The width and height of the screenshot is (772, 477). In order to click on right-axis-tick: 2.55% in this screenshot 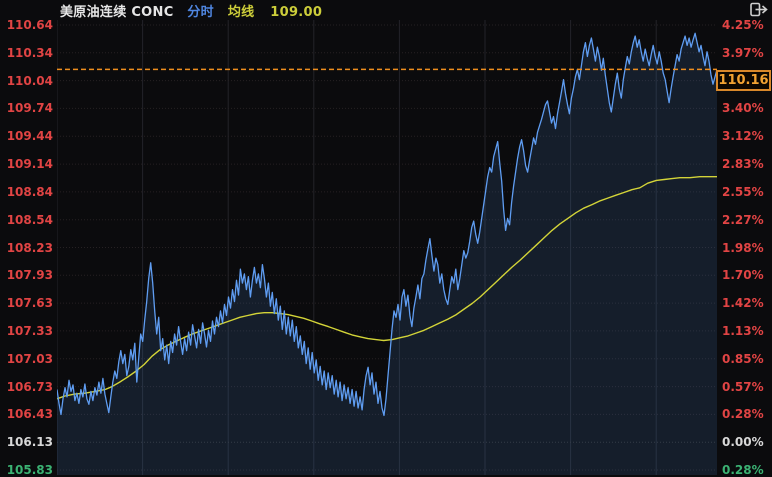, I will do `click(743, 191)`.